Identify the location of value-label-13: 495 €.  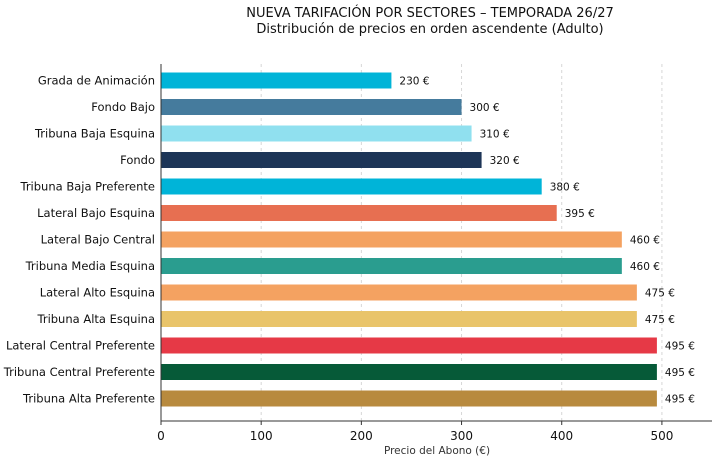
(680, 400).